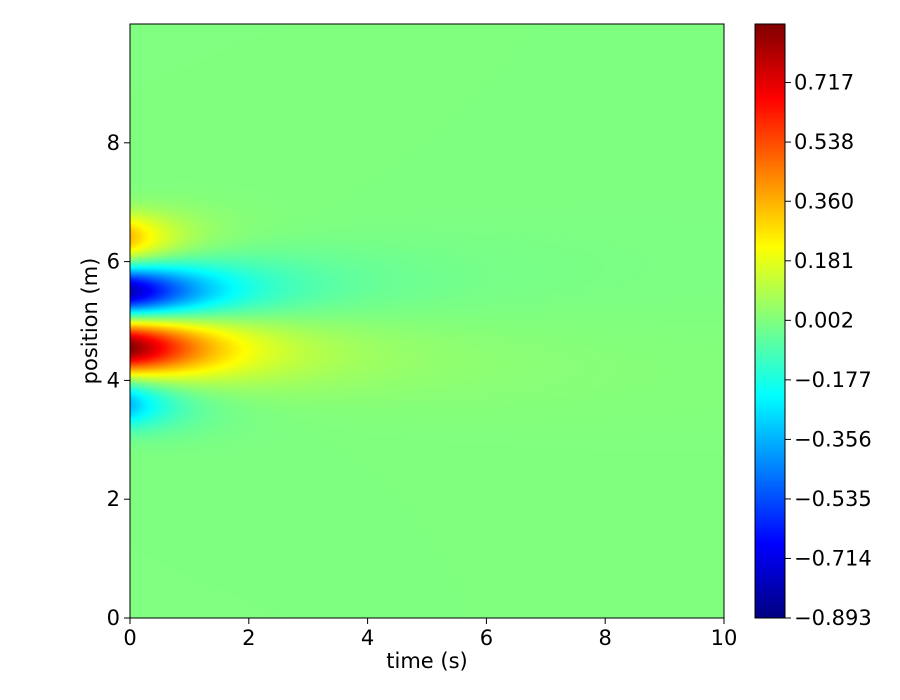 The height and width of the screenshot is (700, 900). Describe the element at coordinates (486, 638) in the screenshot. I see `x-tick-label: 6` at that location.